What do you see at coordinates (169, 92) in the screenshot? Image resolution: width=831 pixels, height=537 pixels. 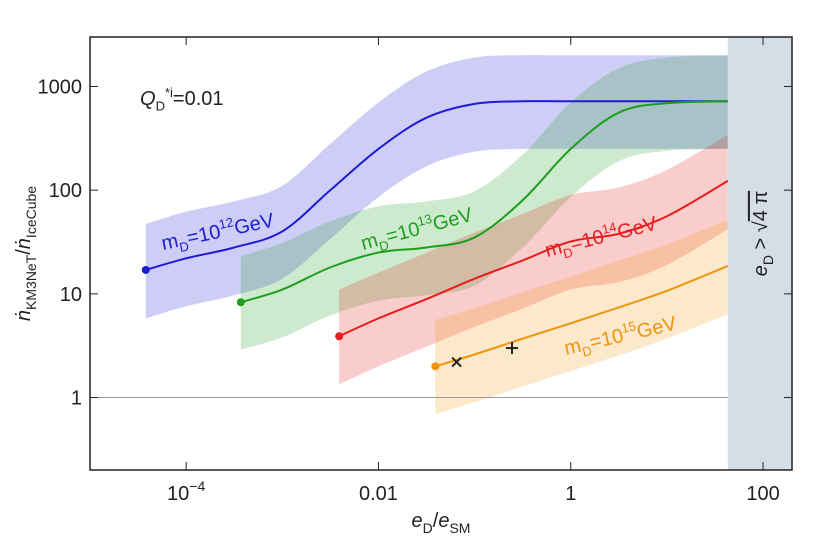 I see `annotation-part: *i` at bounding box center [169, 92].